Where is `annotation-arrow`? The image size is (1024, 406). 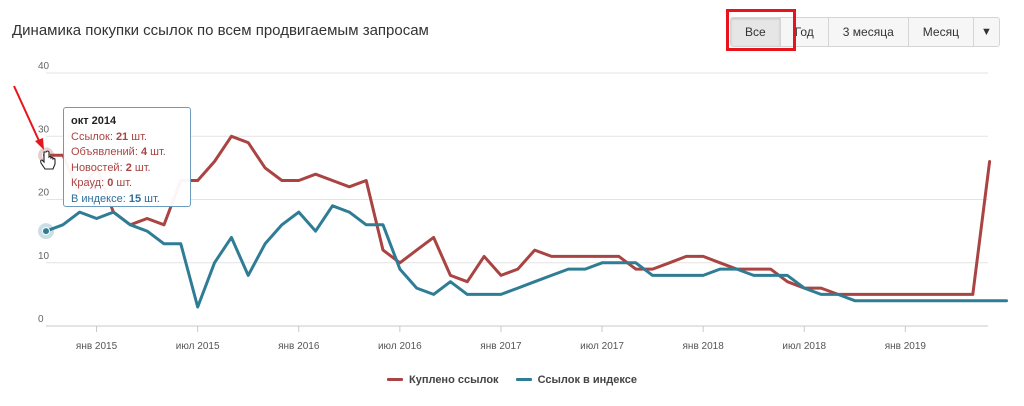
annotation-arrow is located at coordinates (27, 114).